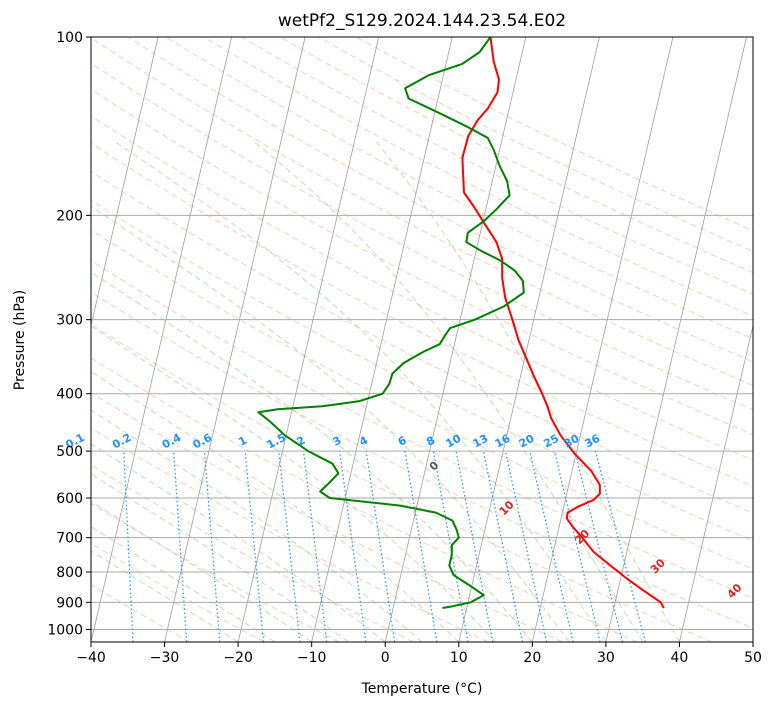 The image size is (775, 708). What do you see at coordinates (572, 441) in the screenshot?
I see `mixing-ratio-label: 30` at bounding box center [572, 441].